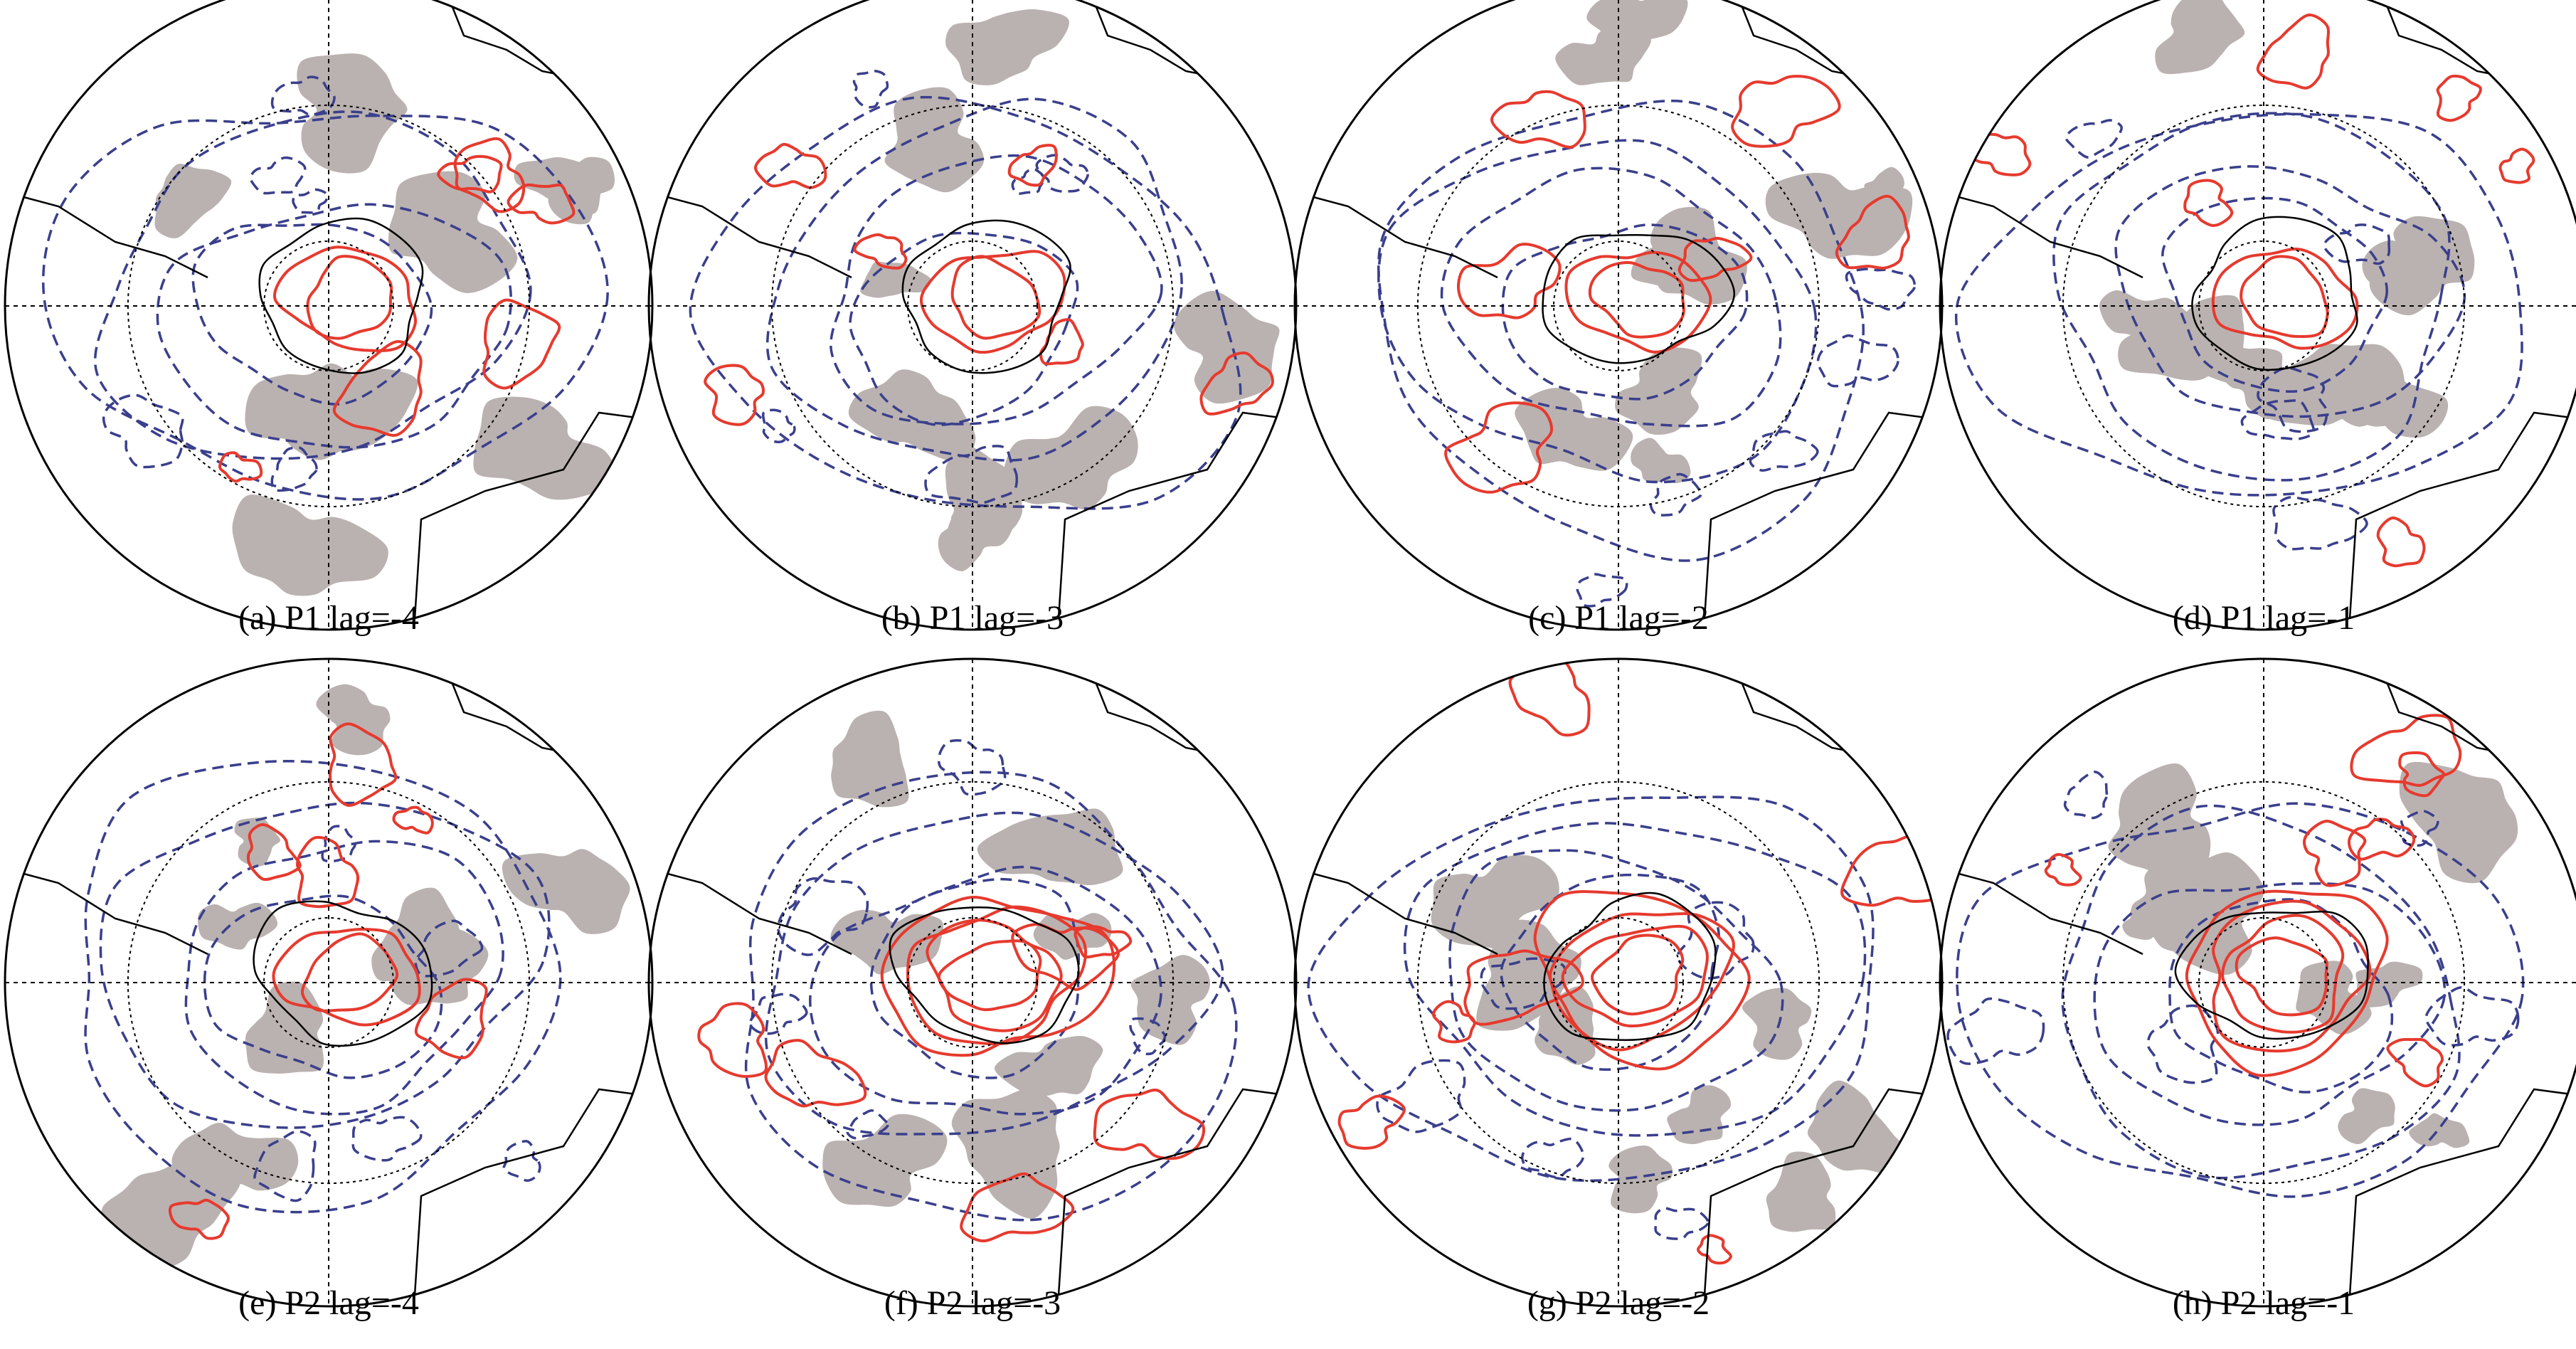 This screenshot has height=1349, width=2576. I want to click on map-panel: (e) P2 lag=-4, so click(329, 990).